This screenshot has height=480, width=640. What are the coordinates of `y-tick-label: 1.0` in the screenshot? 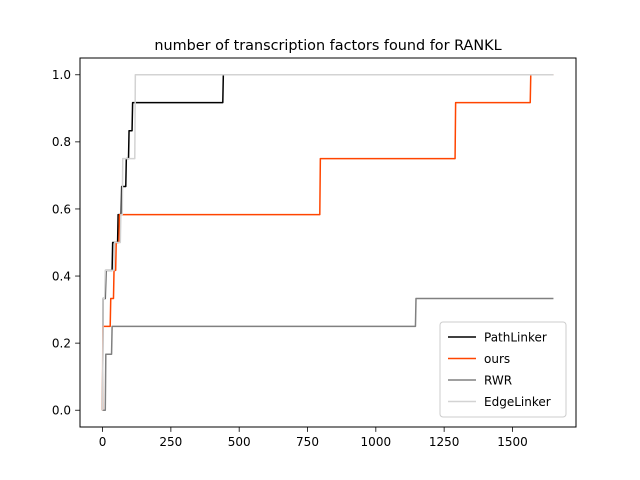 It's located at (61, 75).